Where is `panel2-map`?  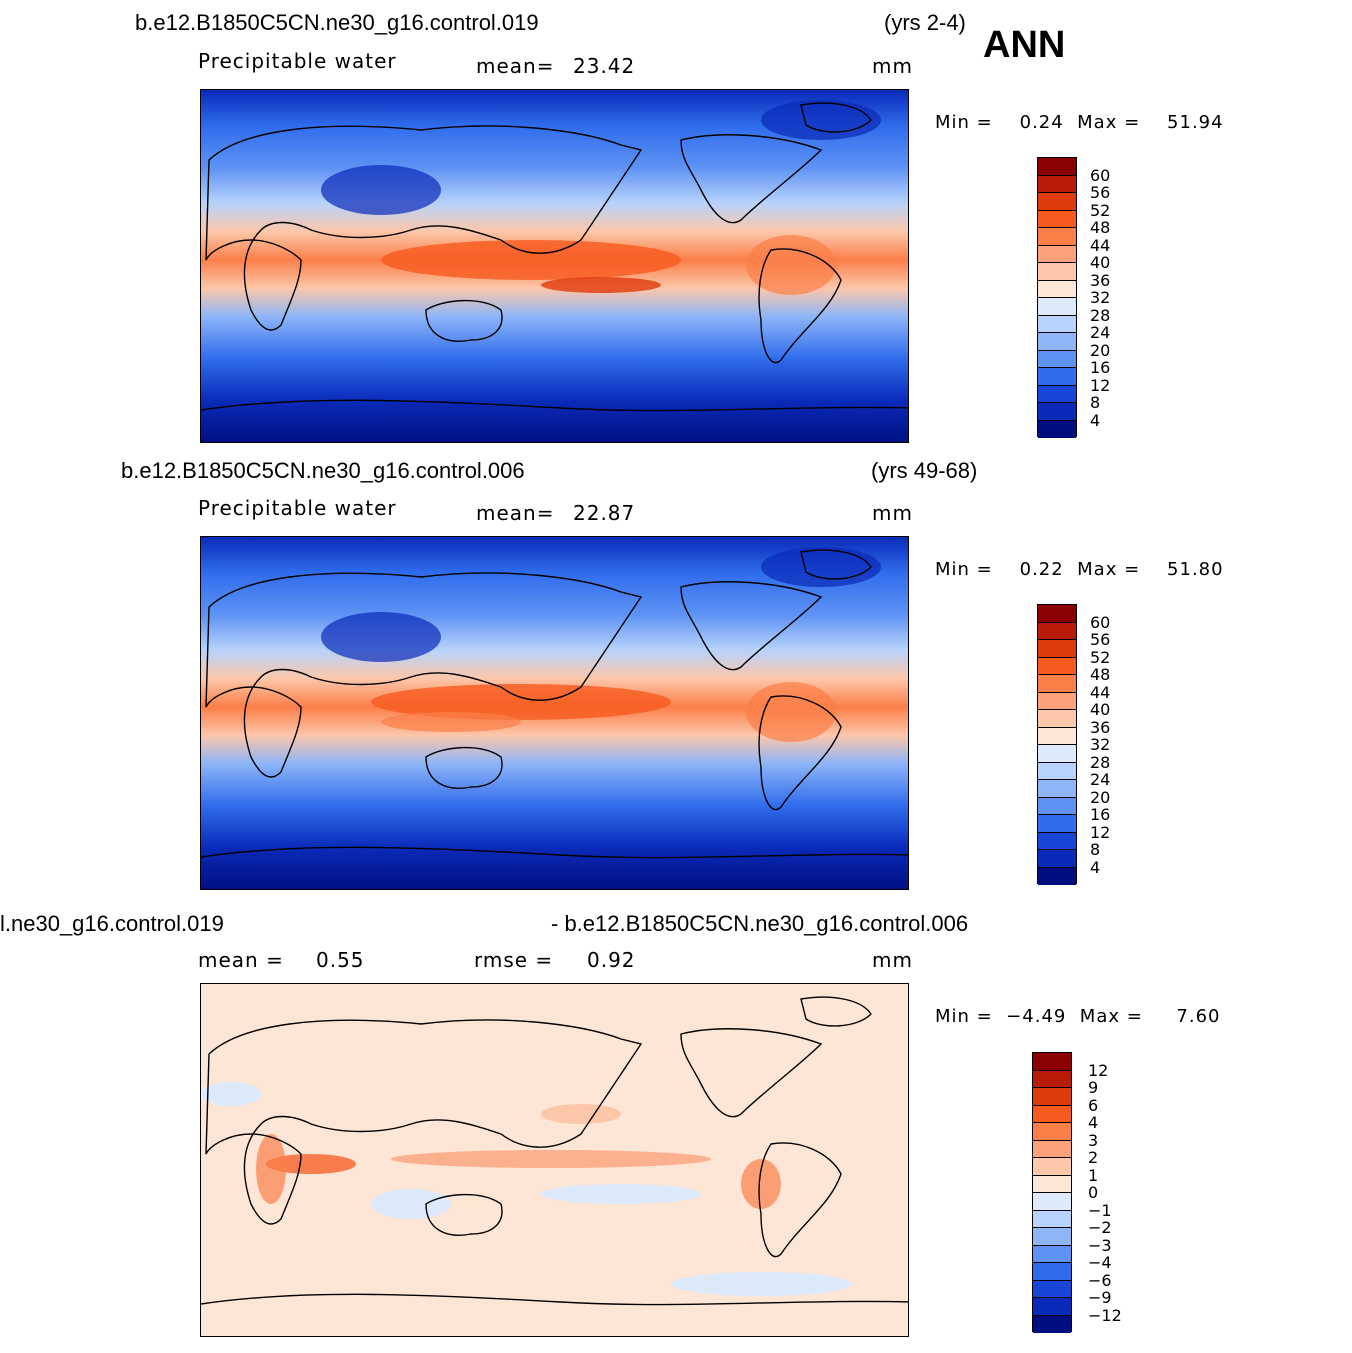
panel2-map is located at coordinates (554, 713).